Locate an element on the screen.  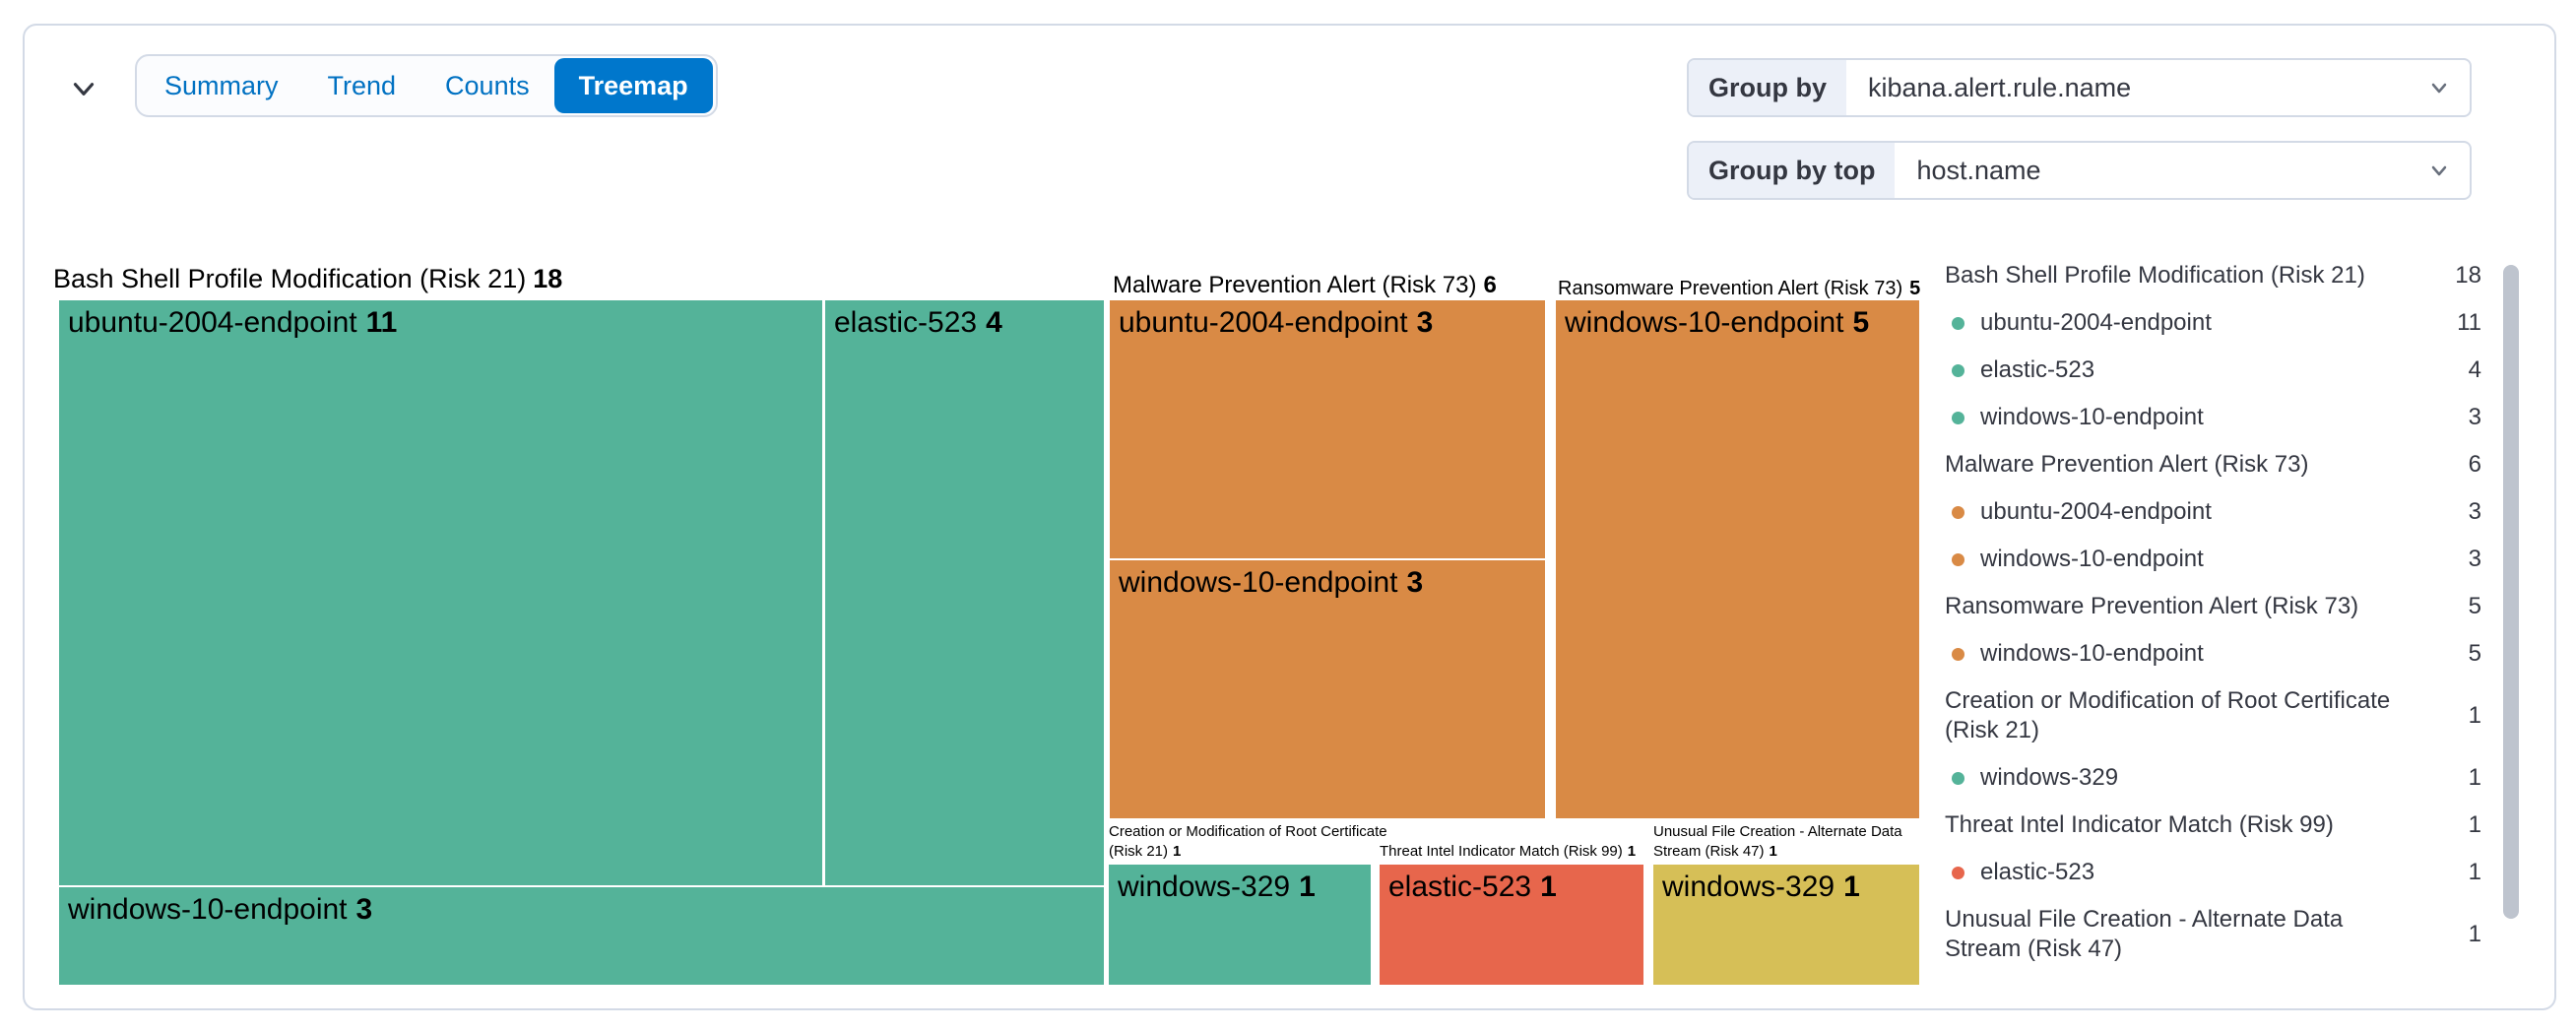
treemap-tile-malware-windows: windows-10-endpoint 3 is located at coordinates (1327, 689).